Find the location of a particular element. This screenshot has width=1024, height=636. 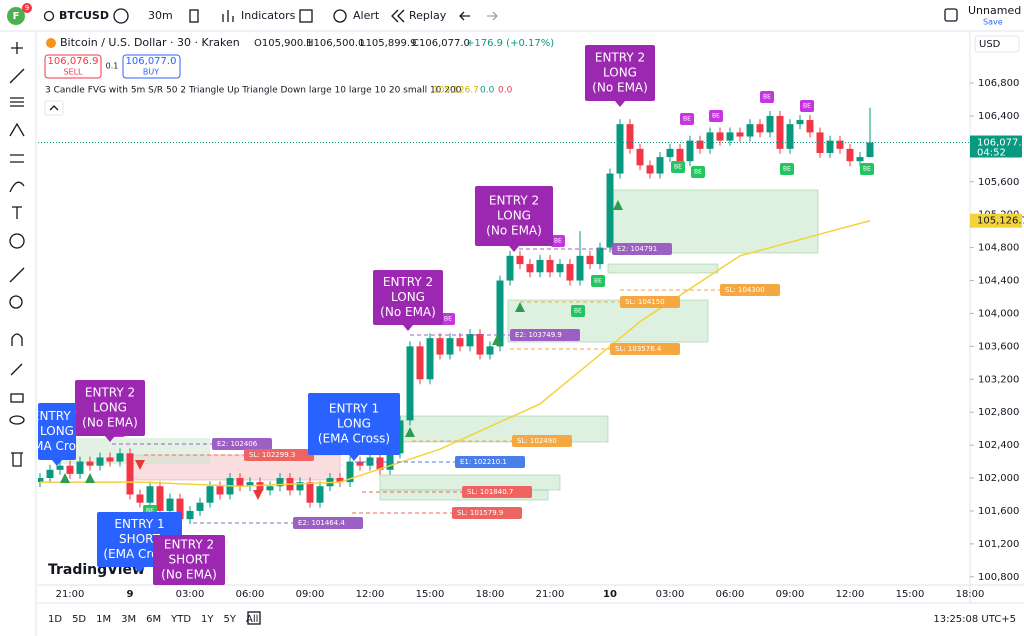

lock-tool is located at coordinates (17, 398).